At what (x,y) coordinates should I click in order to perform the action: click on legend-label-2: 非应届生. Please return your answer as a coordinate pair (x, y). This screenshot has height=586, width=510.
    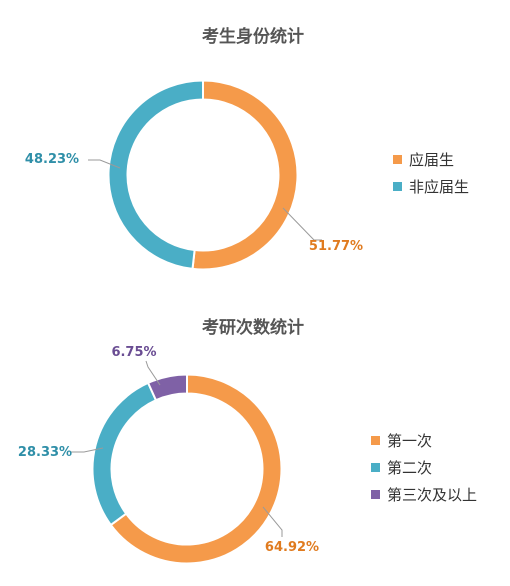
    Looking at the image, I should click on (439, 187).